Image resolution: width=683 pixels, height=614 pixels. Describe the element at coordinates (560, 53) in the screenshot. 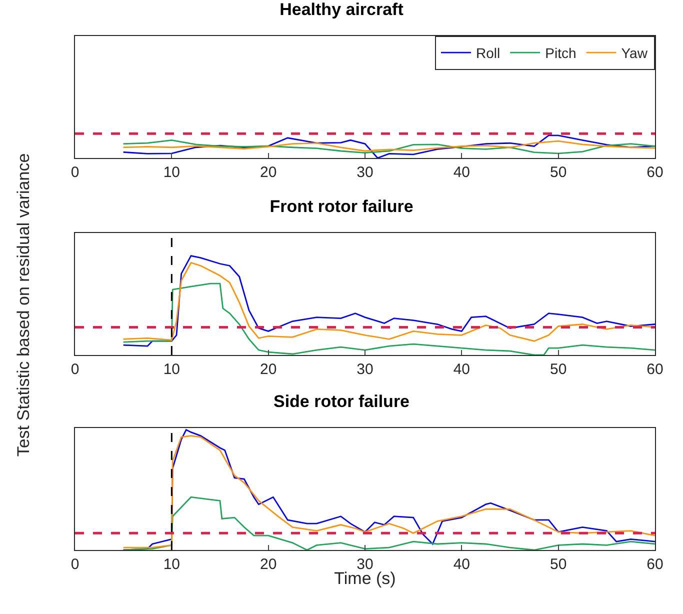

I see `legend-label: Pitch` at that location.